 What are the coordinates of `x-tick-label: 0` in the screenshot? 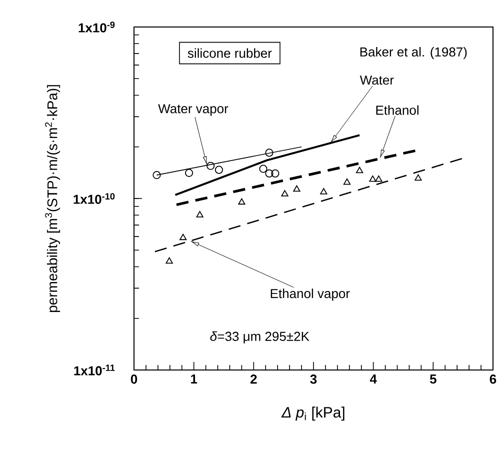 It's located at (134, 379).